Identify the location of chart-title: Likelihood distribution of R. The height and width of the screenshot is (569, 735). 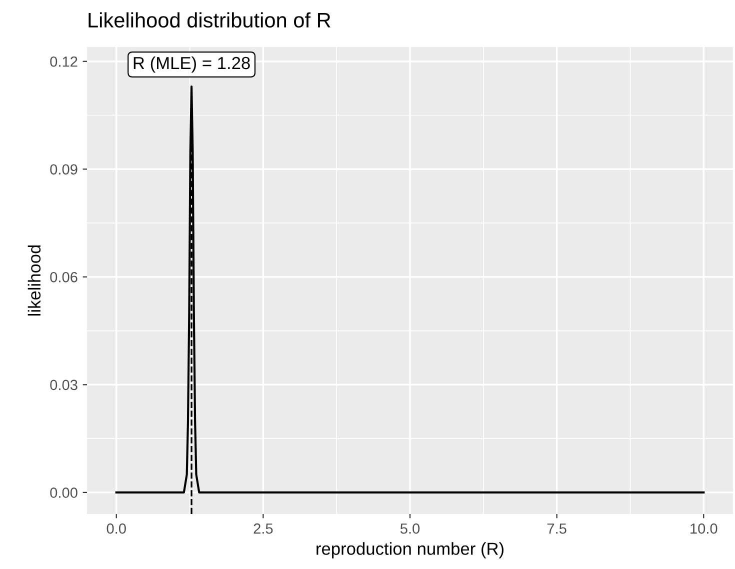
(209, 20).